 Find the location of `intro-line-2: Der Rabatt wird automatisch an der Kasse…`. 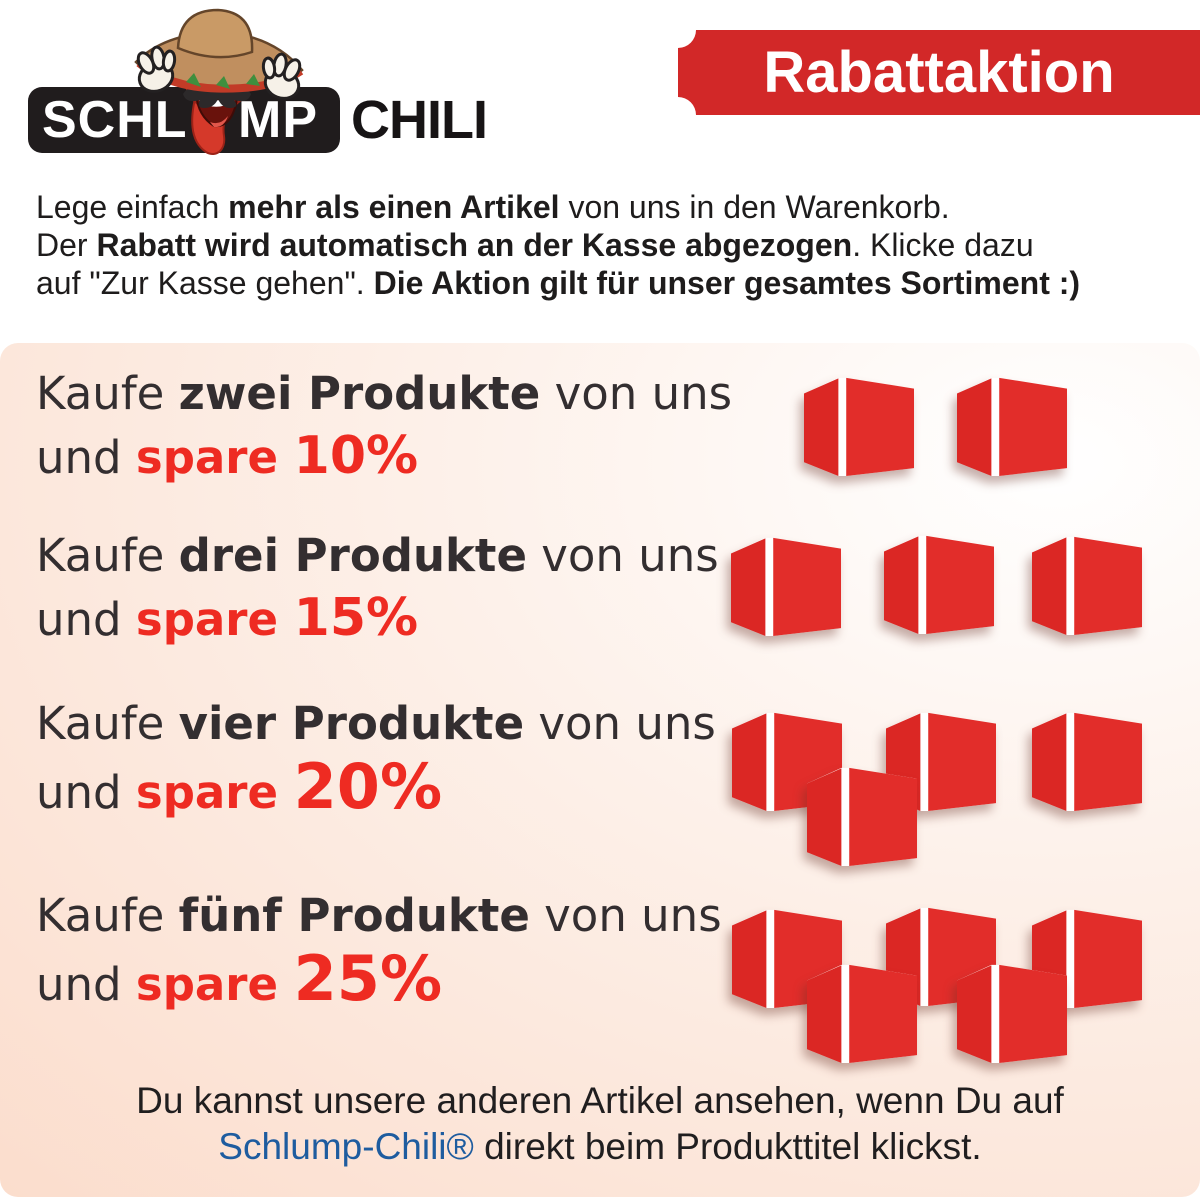

intro-line-2: Der Rabatt wird automatisch an der Kasse… is located at coordinates (535, 245).